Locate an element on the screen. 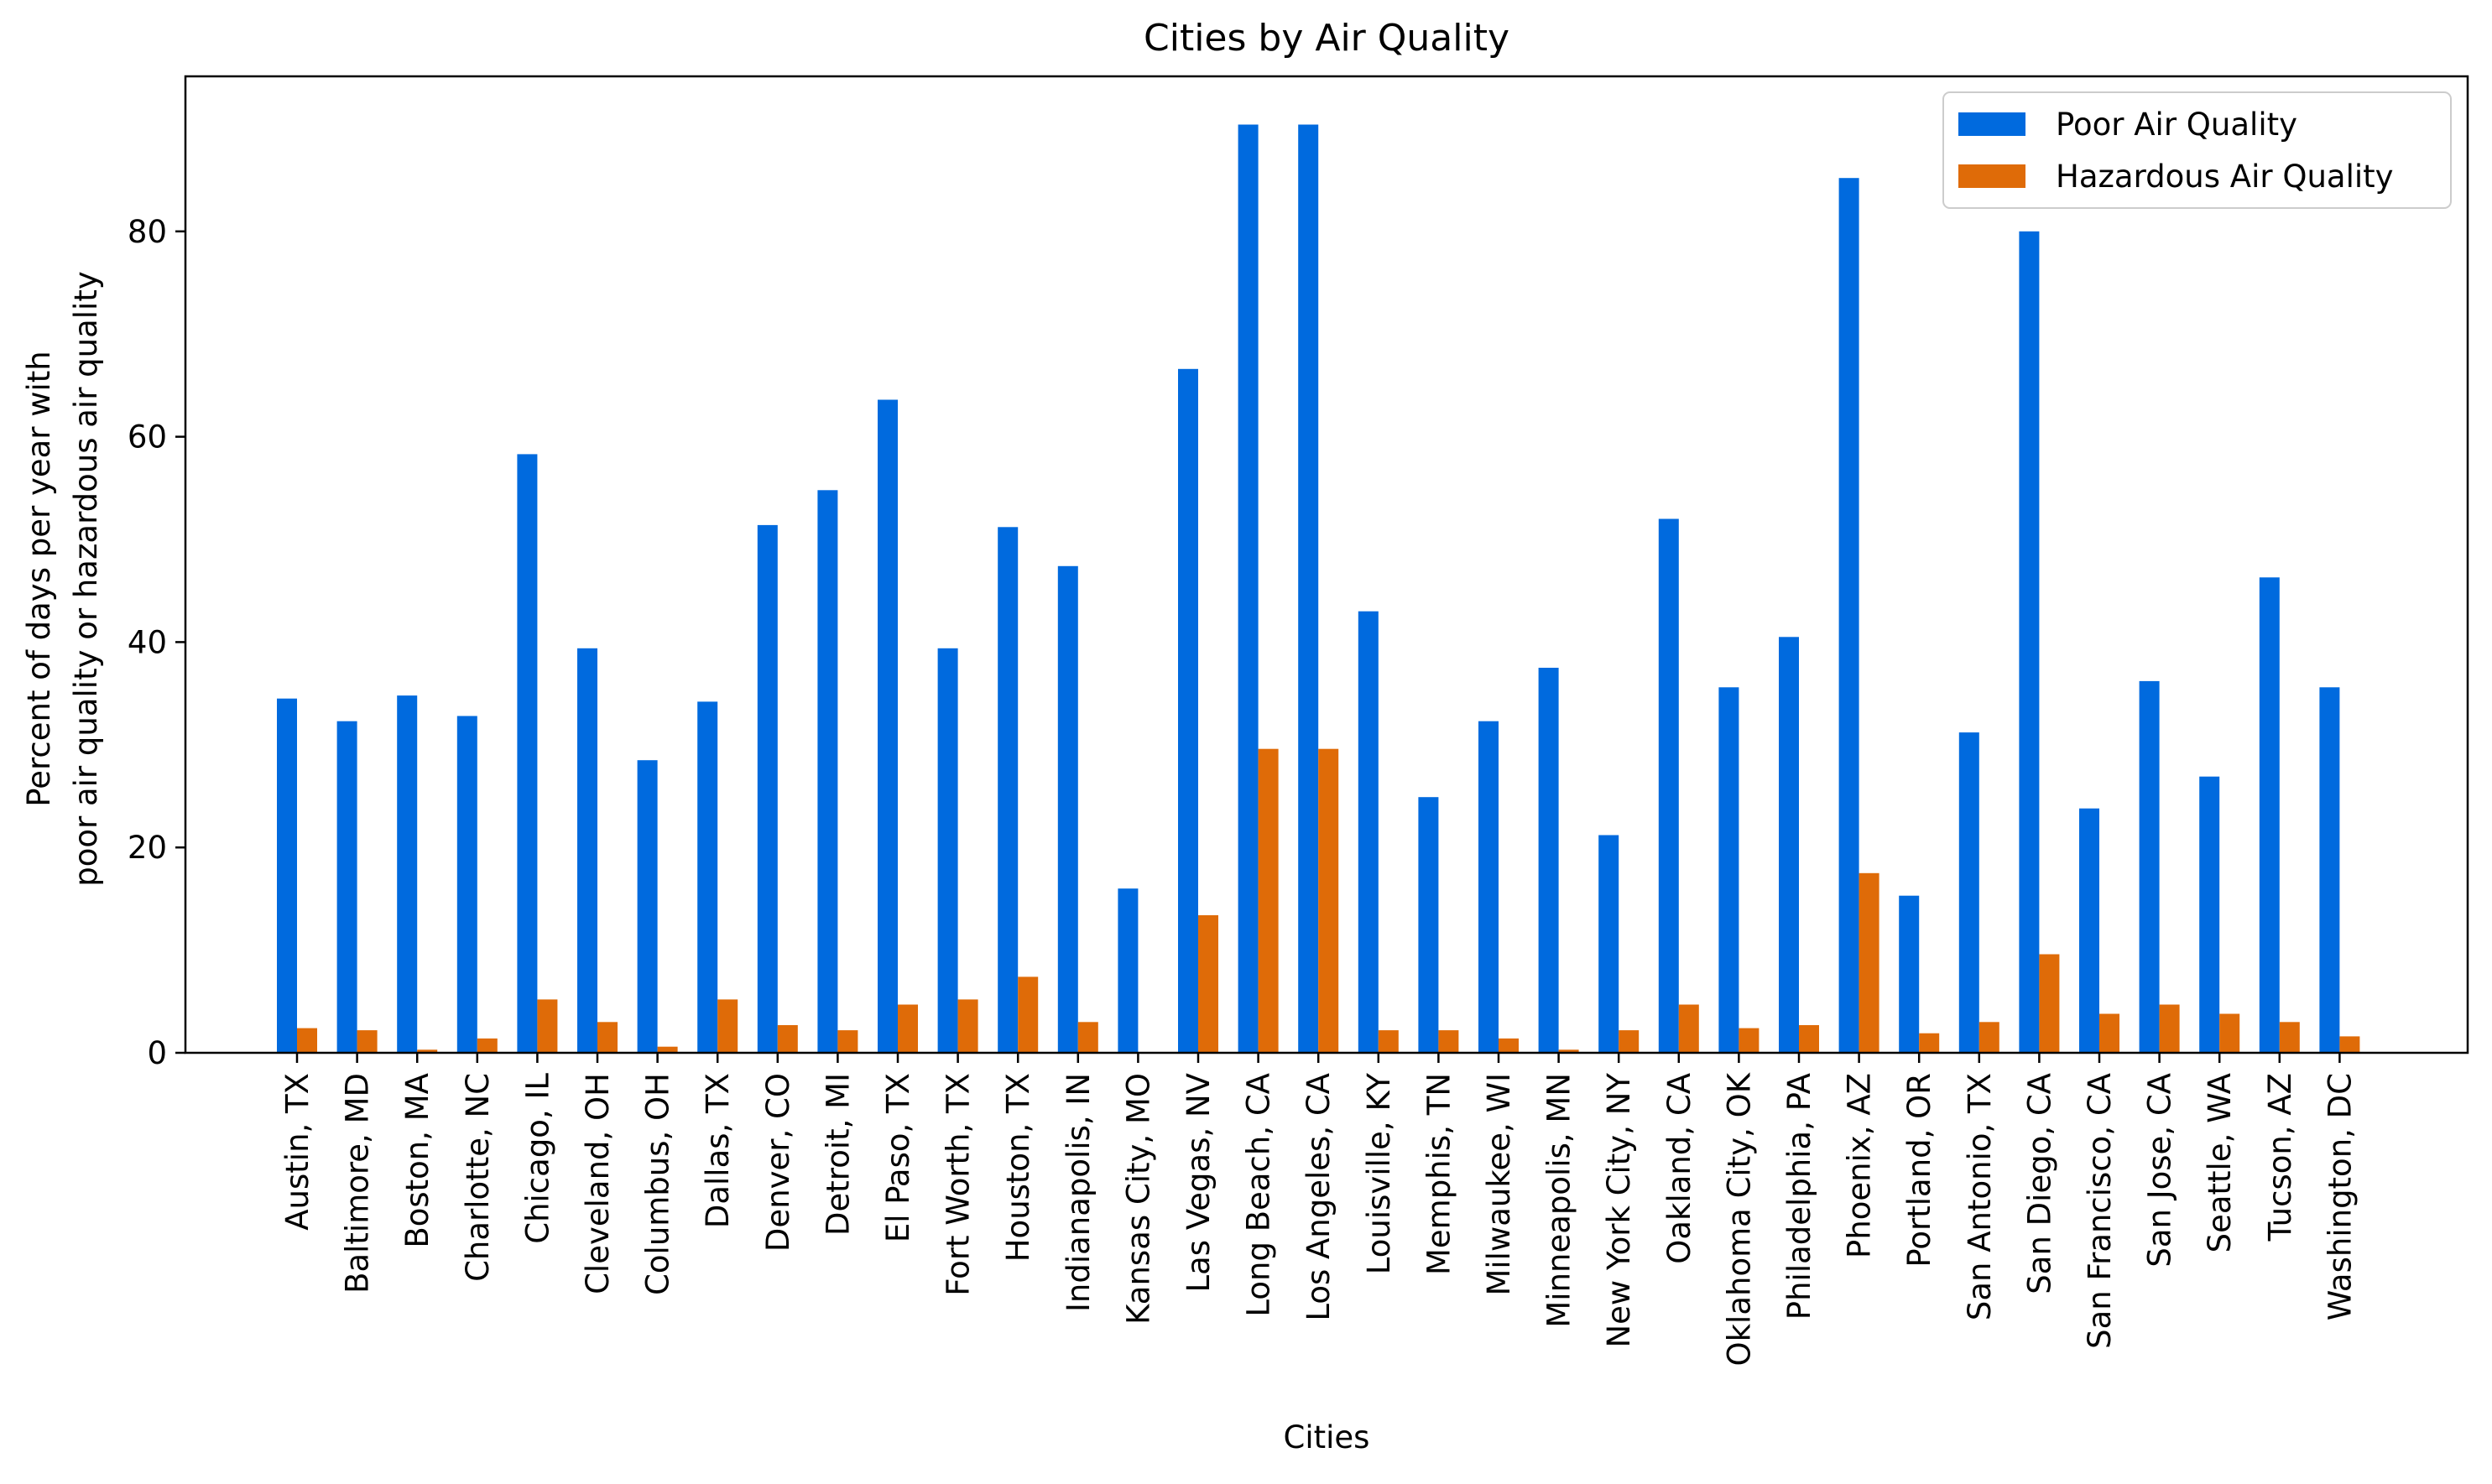 This screenshot has width=2492, height=1484. x-tick-label: Kansas City, MO is located at coordinates (1138, 1199).